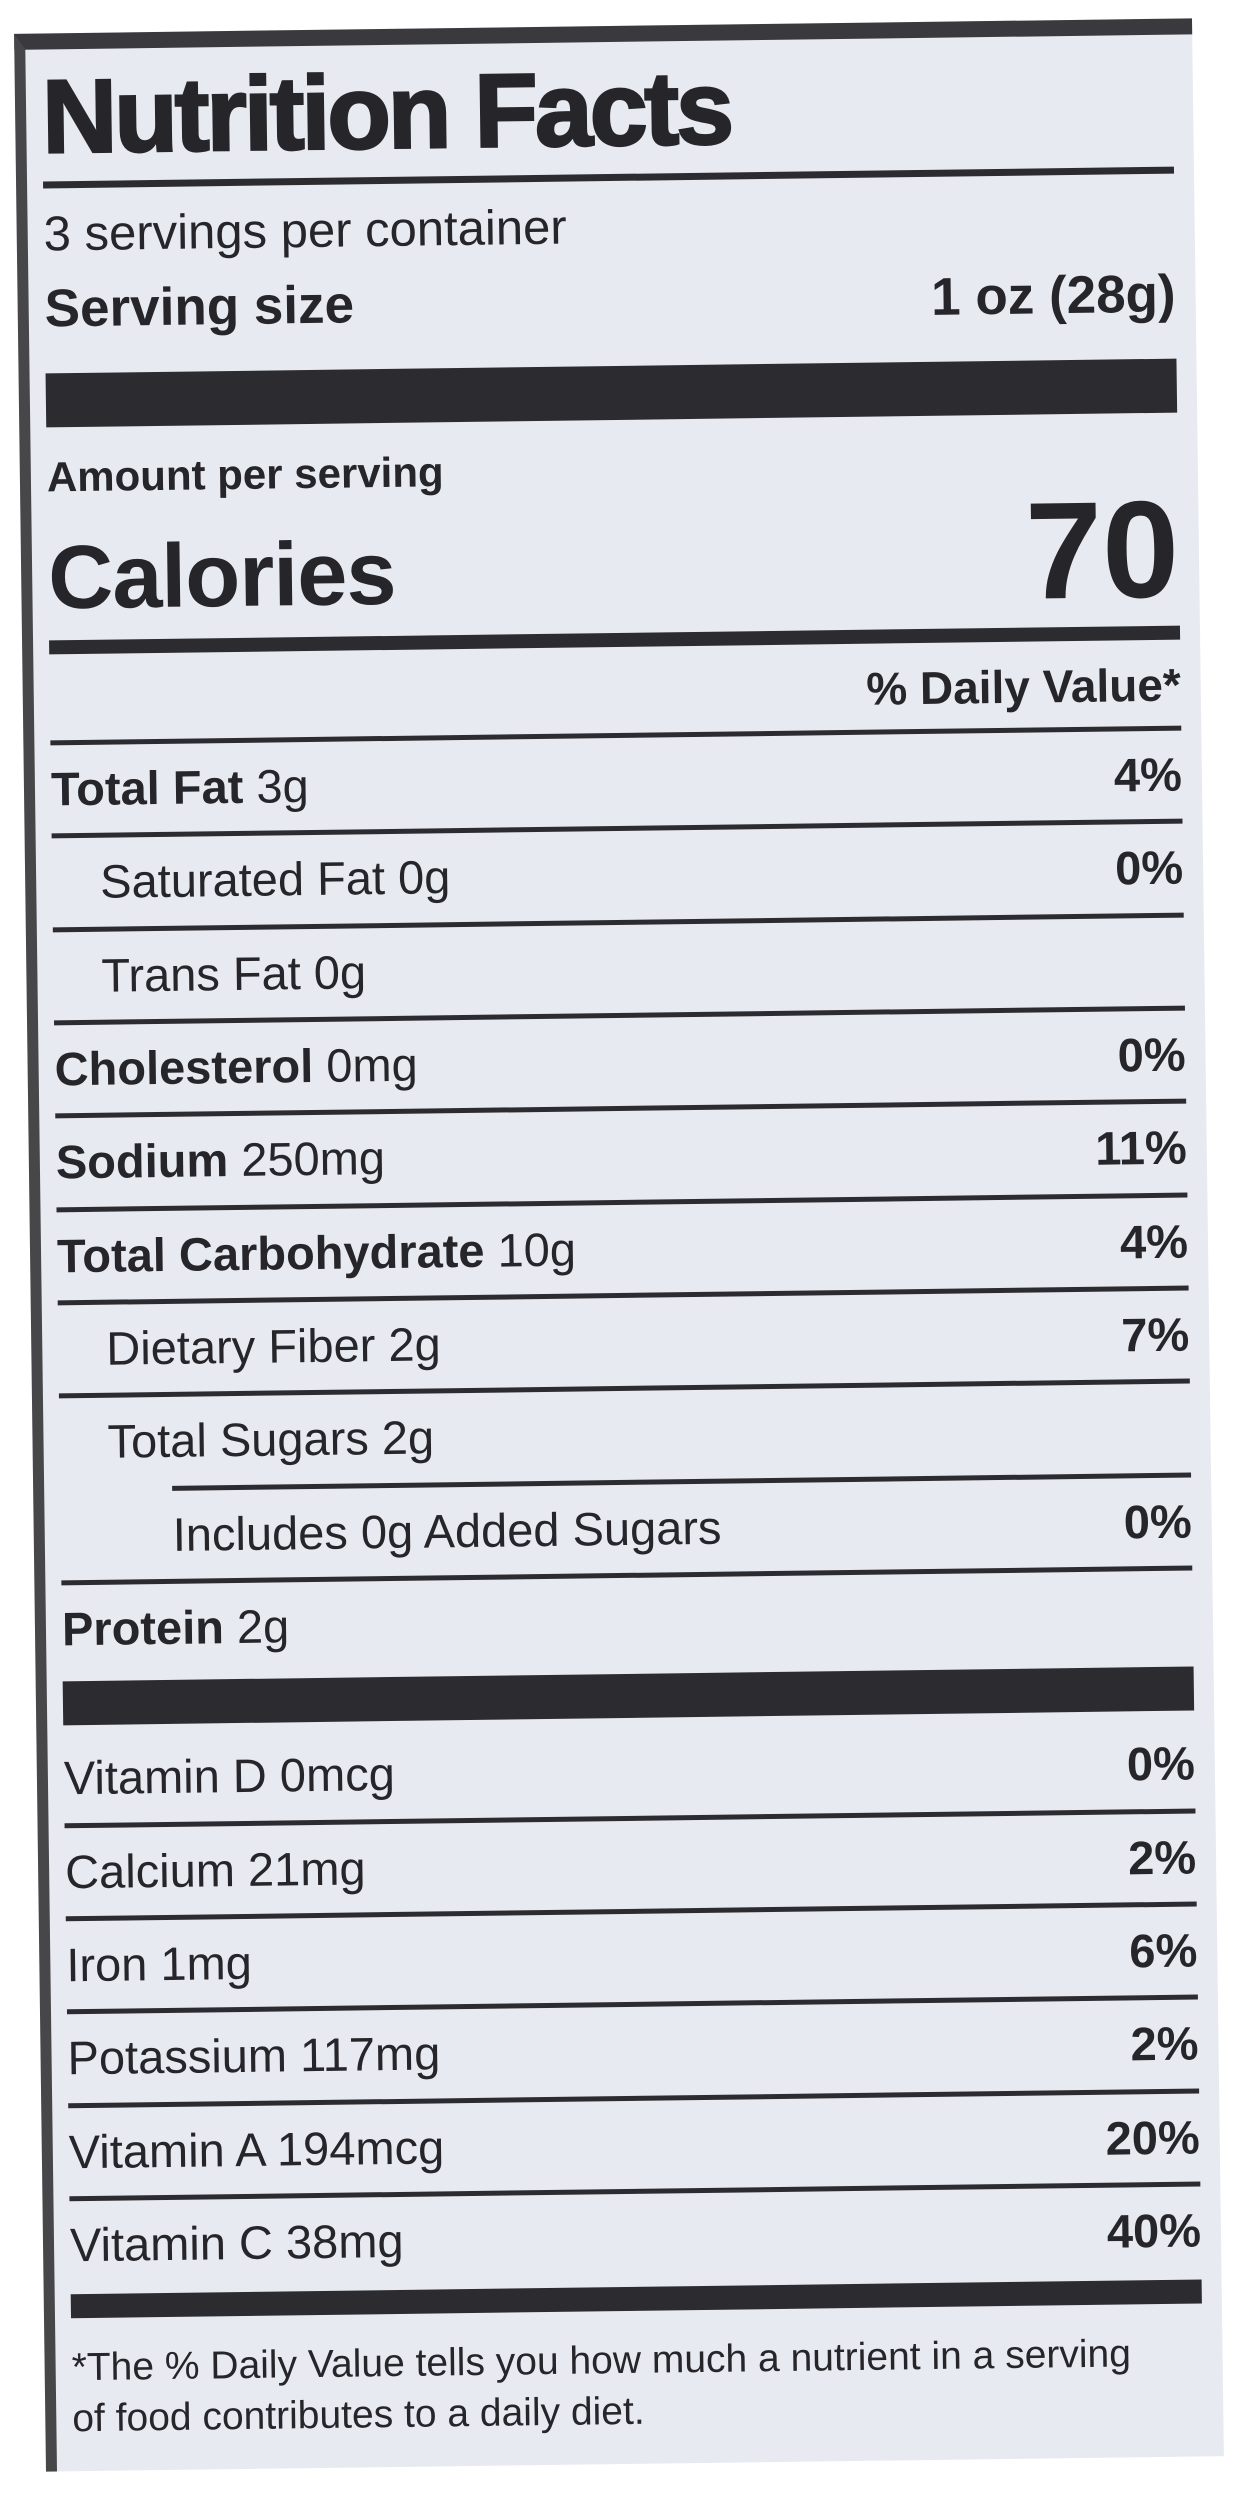  What do you see at coordinates (1163, 1950) in the screenshot?
I see `nutrient-daily-value: 6%` at bounding box center [1163, 1950].